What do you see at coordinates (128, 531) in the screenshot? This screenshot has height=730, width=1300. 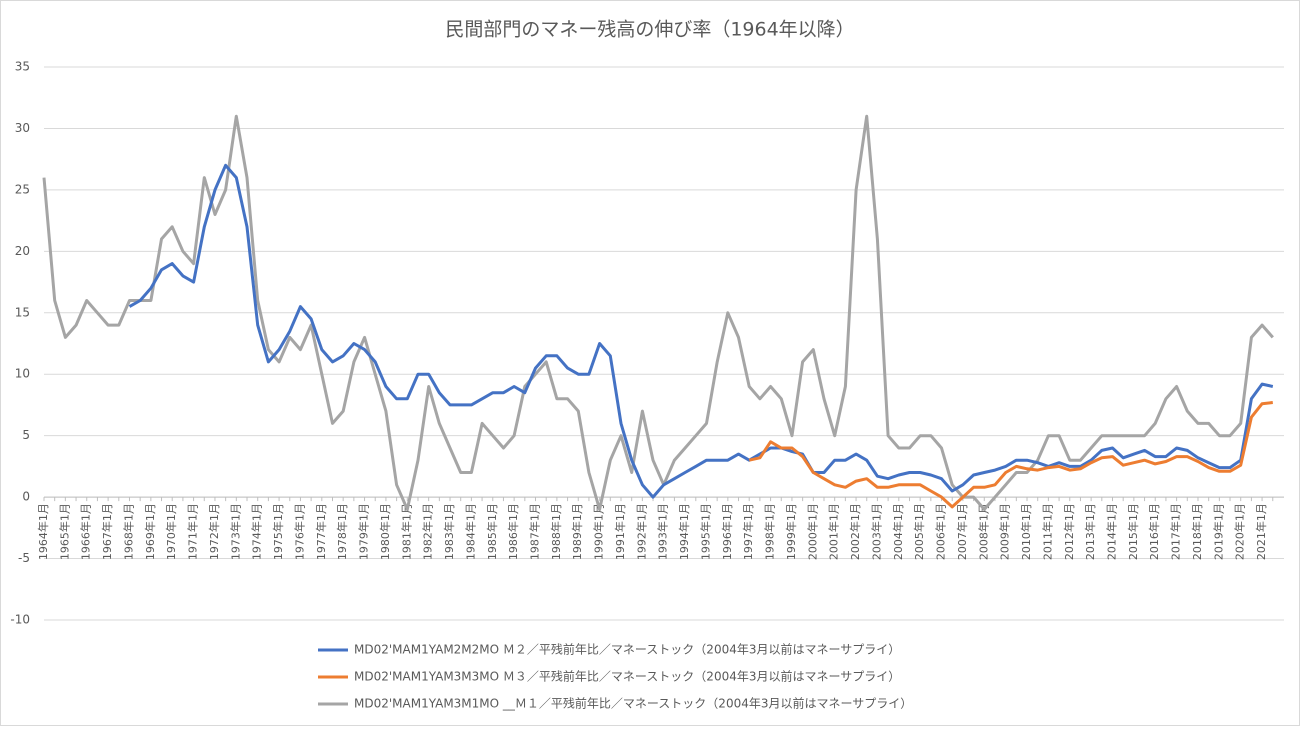 I see `x-tick-label: 1968年1月` at bounding box center [128, 531].